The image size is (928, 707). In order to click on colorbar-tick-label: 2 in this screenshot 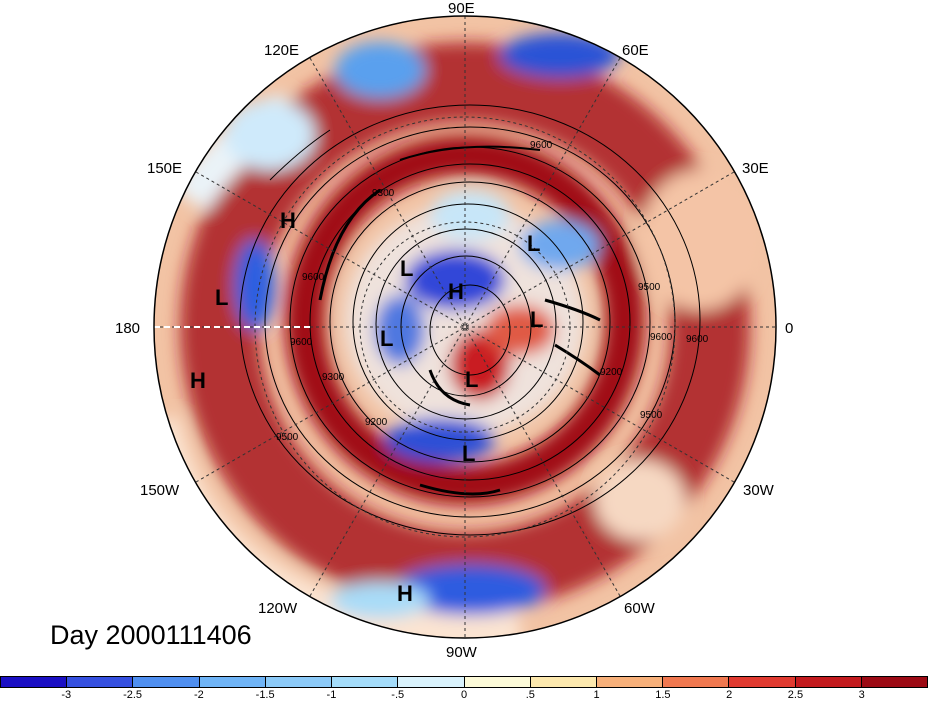, I will do `click(729, 695)`.